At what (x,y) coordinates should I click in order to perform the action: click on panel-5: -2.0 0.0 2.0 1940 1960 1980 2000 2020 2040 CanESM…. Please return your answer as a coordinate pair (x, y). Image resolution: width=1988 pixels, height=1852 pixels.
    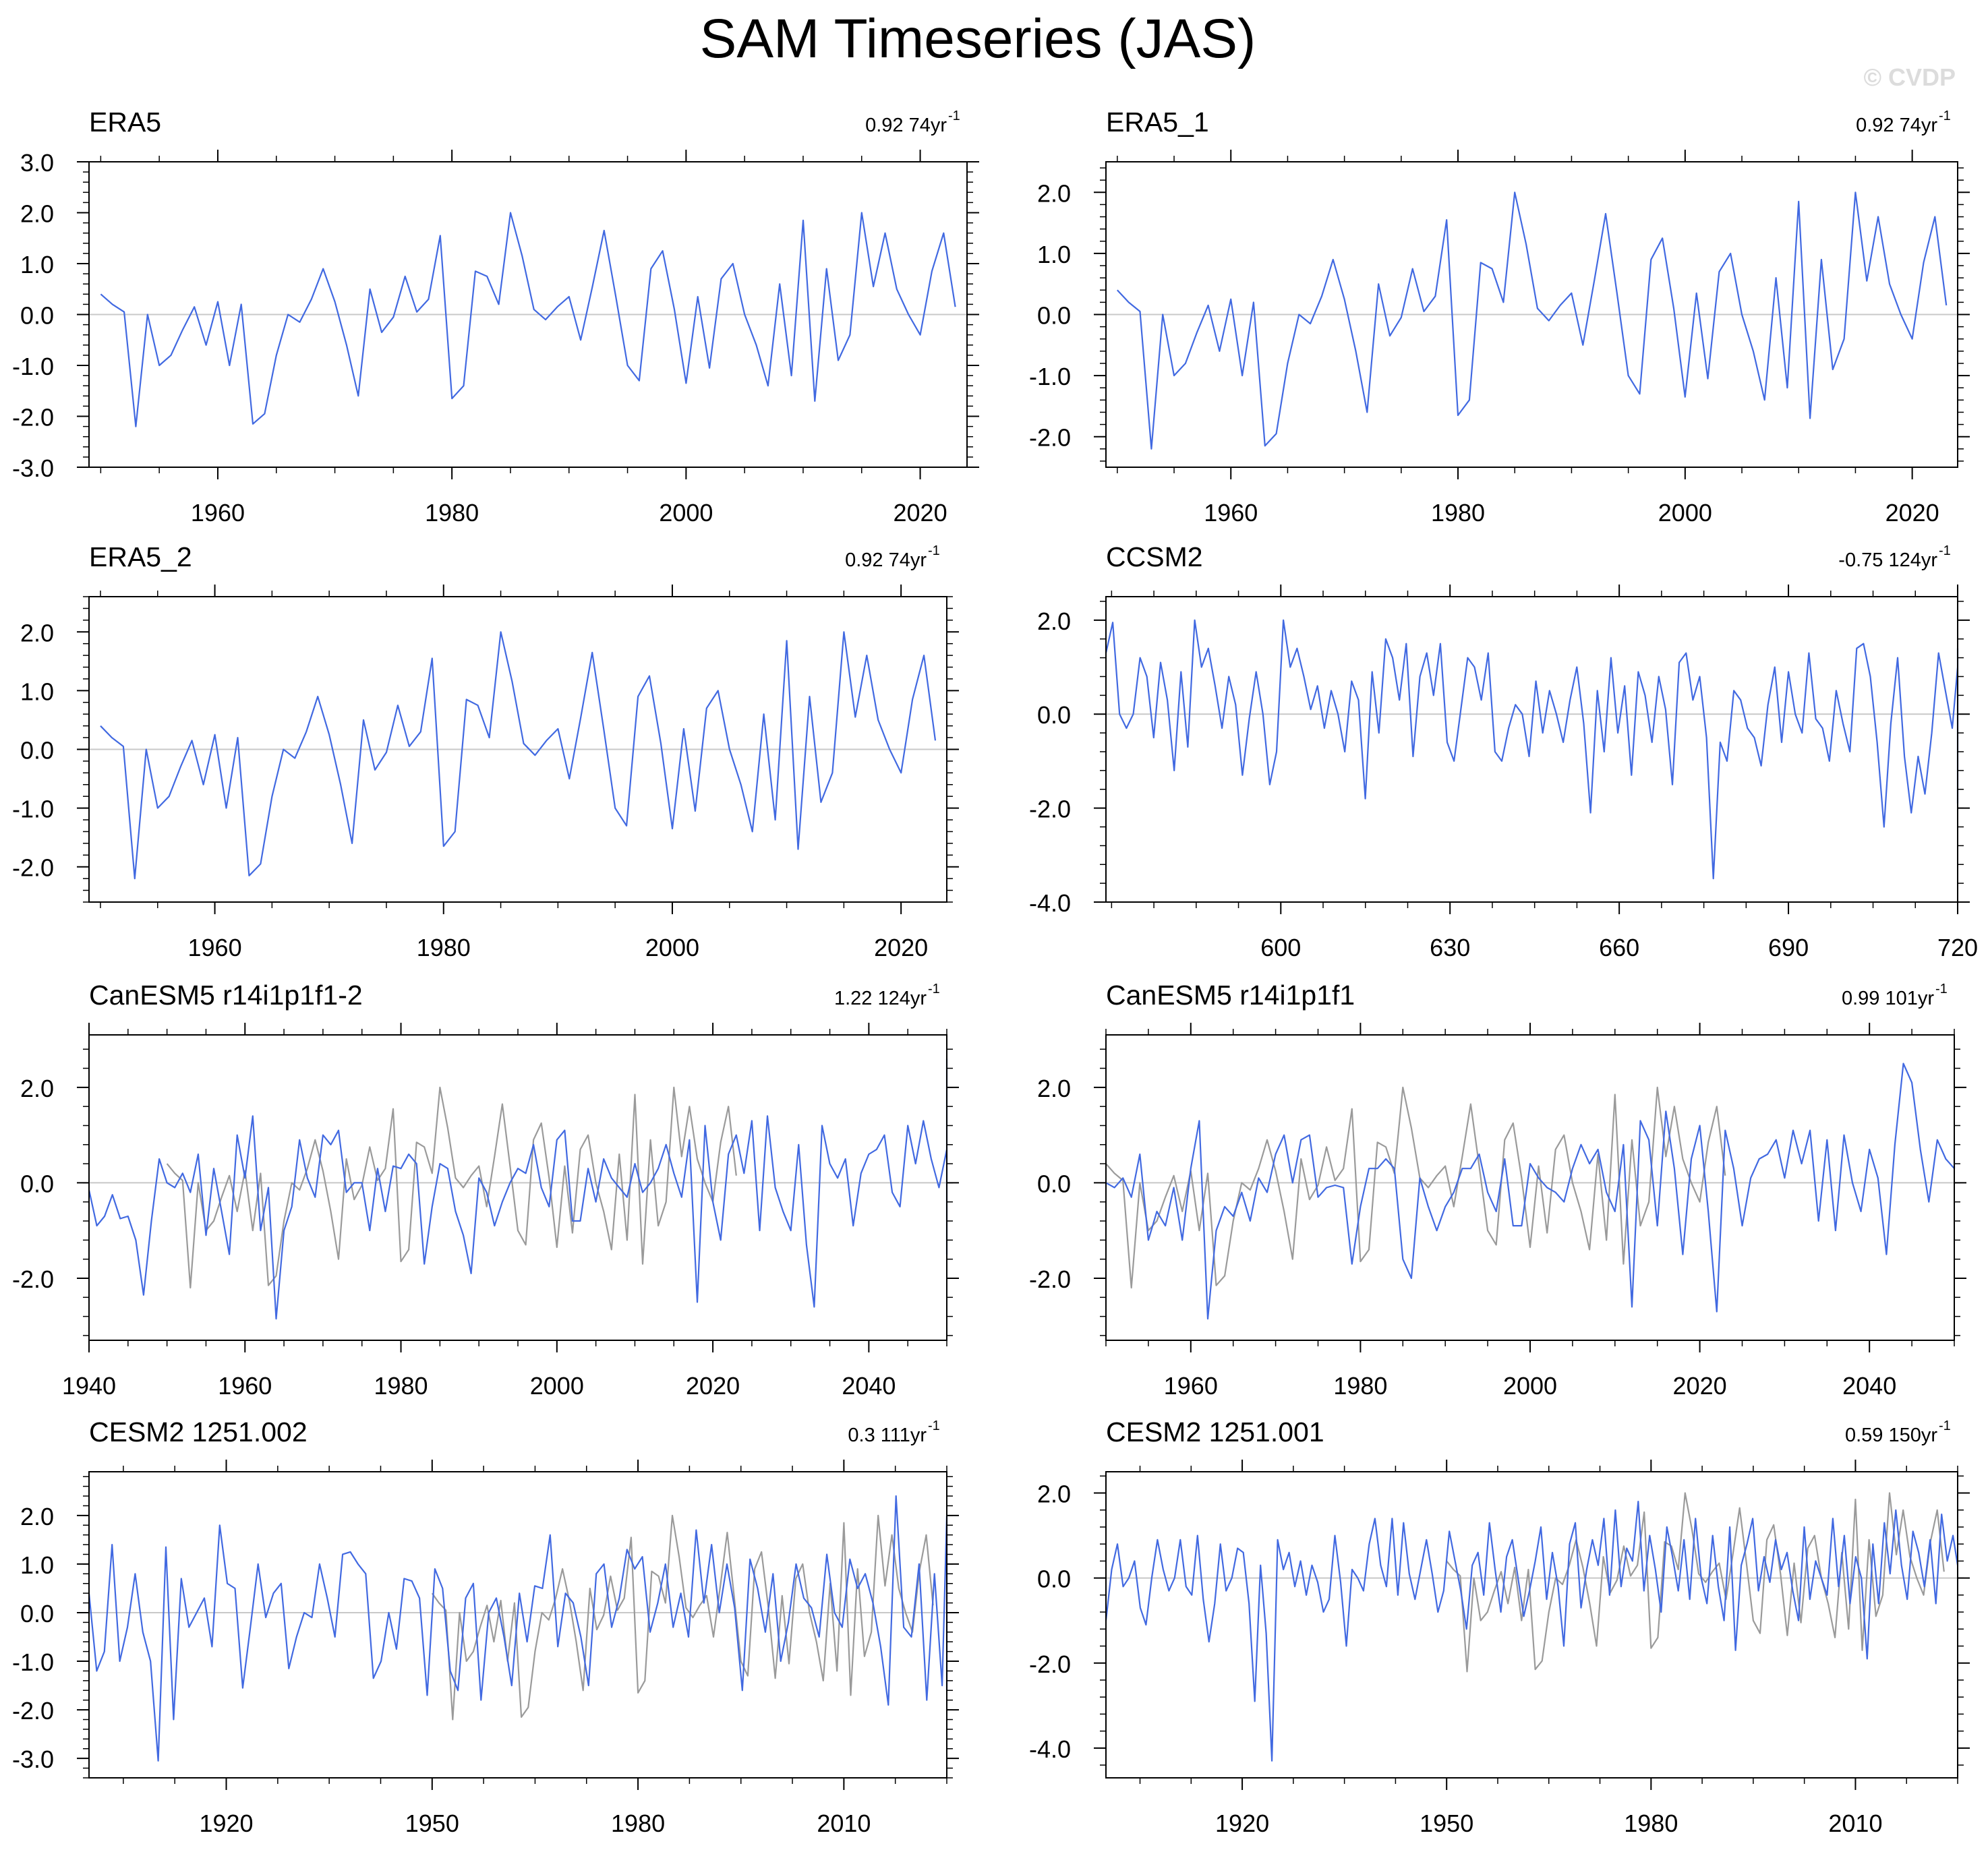
    Looking at the image, I should click on (486, 1190).